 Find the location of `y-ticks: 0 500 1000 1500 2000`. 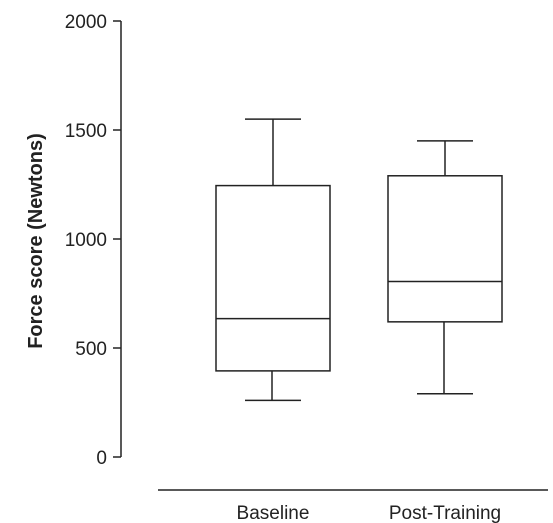

y-ticks: 0 500 1000 1500 2000 is located at coordinates (93, 240).